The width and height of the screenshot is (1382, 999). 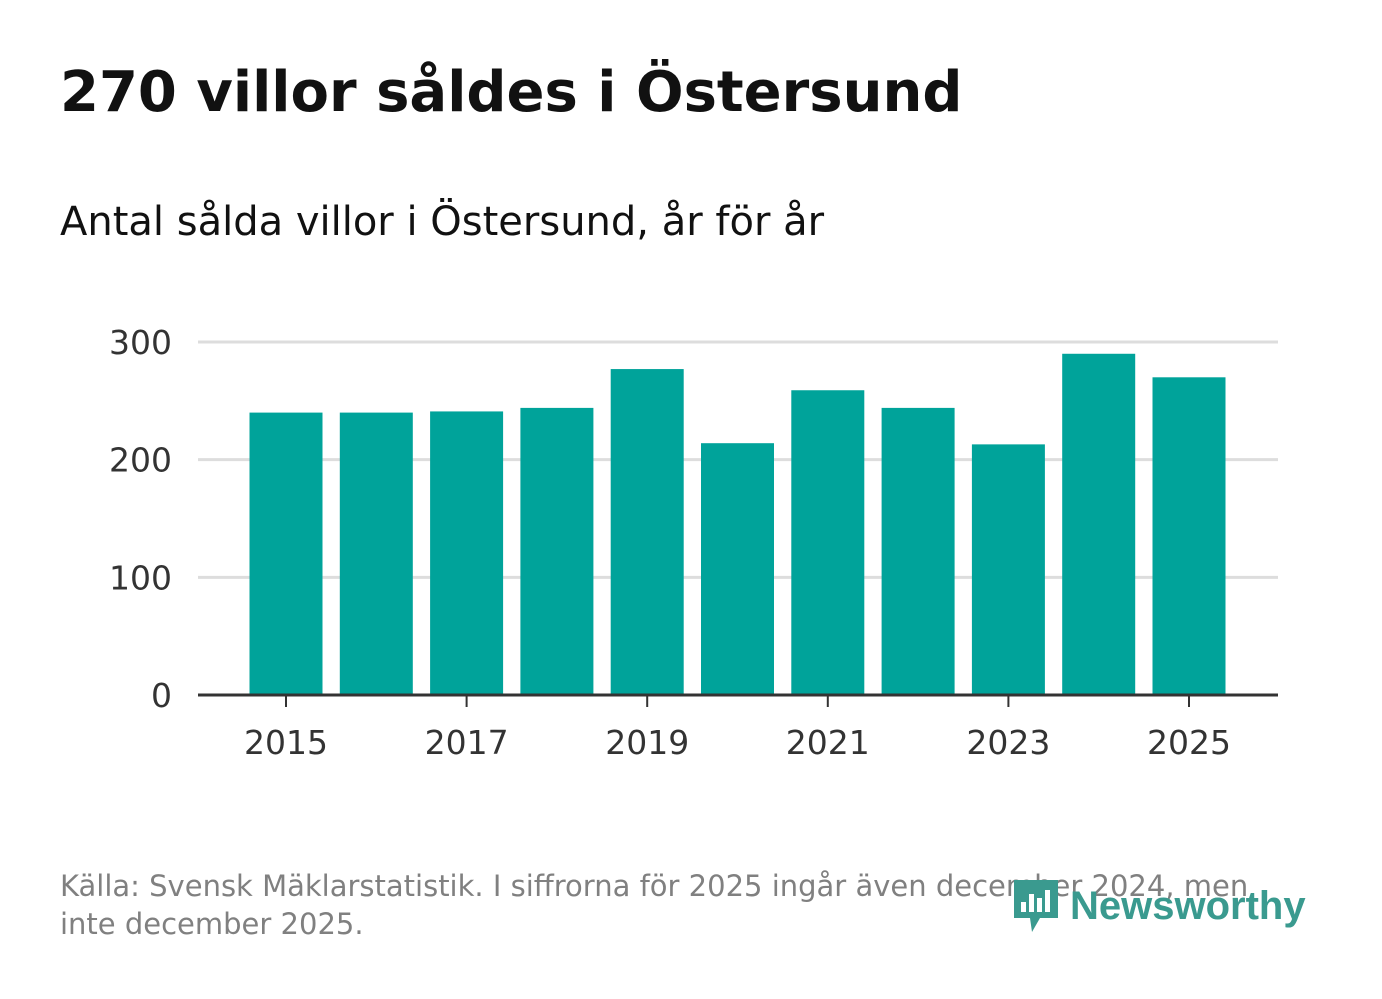 I want to click on brand-logo: Newsworthy, so click(x=1158, y=906).